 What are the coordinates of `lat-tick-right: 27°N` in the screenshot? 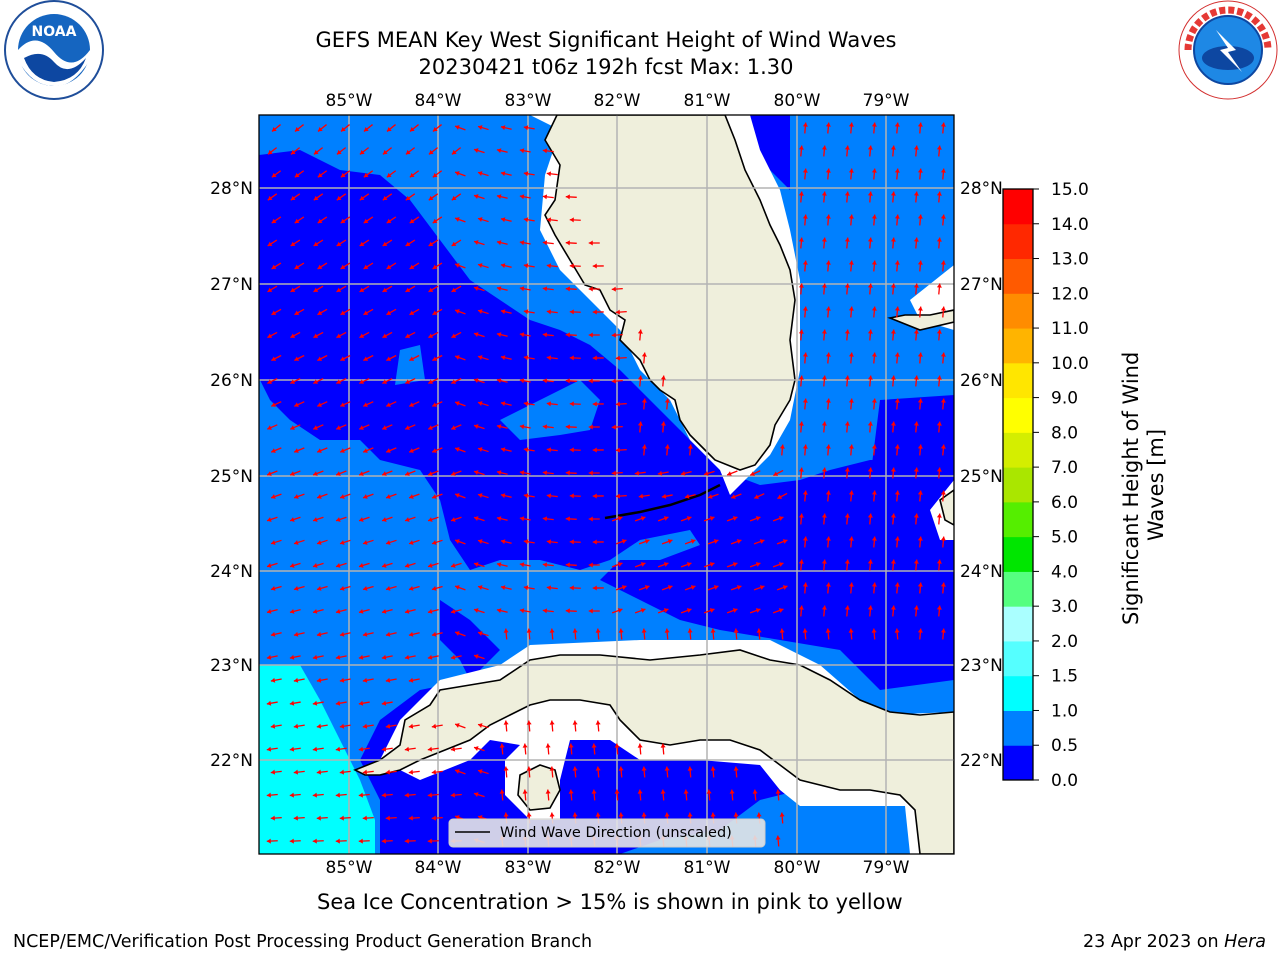 It's located at (981, 285).